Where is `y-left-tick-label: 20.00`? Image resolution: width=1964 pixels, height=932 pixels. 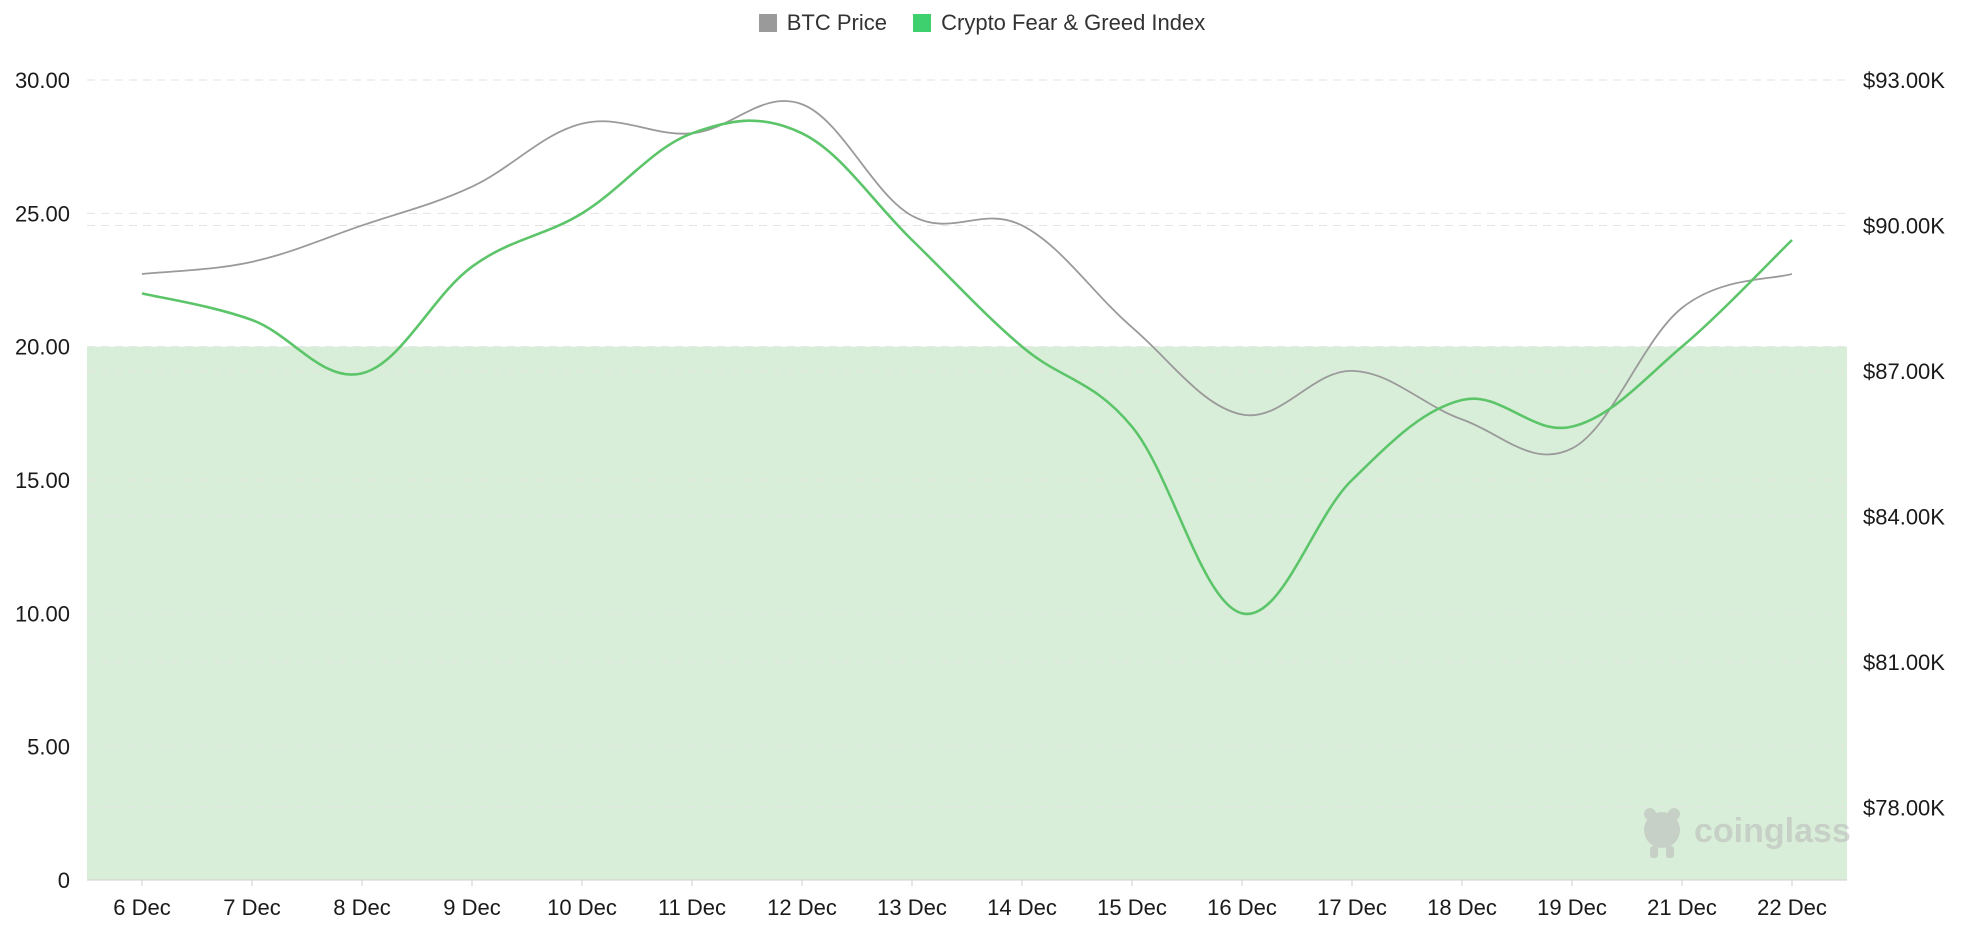 y-left-tick-label: 20.00 is located at coordinates (42, 347).